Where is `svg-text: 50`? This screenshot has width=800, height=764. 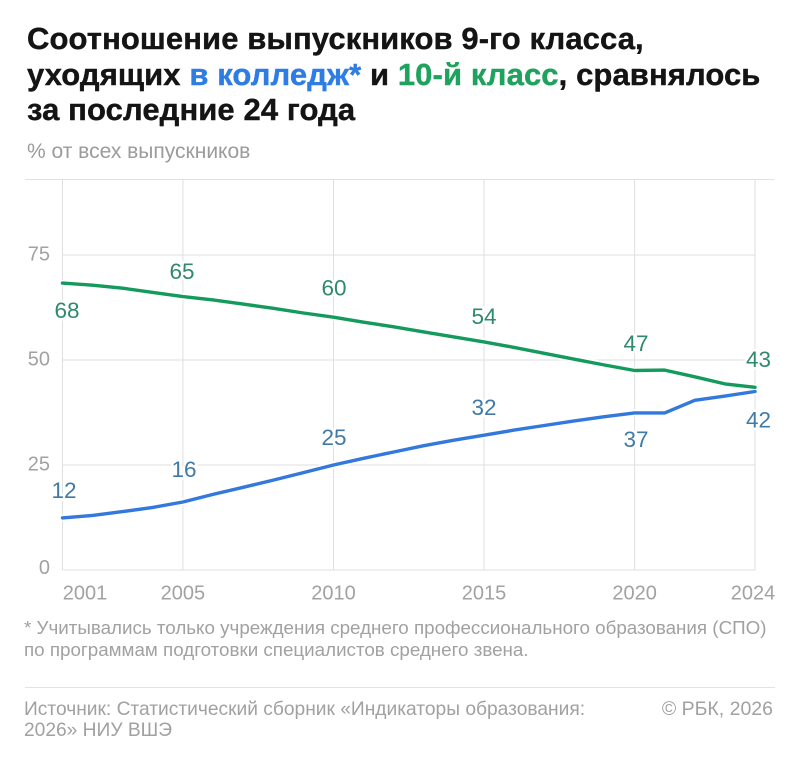
svg-text: 50 is located at coordinates (39, 360).